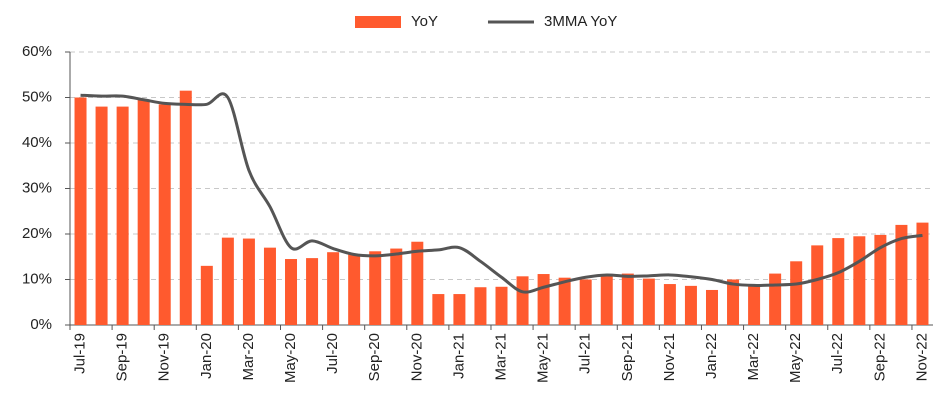  Describe the element at coordinates (79, 353) in the screenshot. I see `x-tick-label: Jul-19` at that location.